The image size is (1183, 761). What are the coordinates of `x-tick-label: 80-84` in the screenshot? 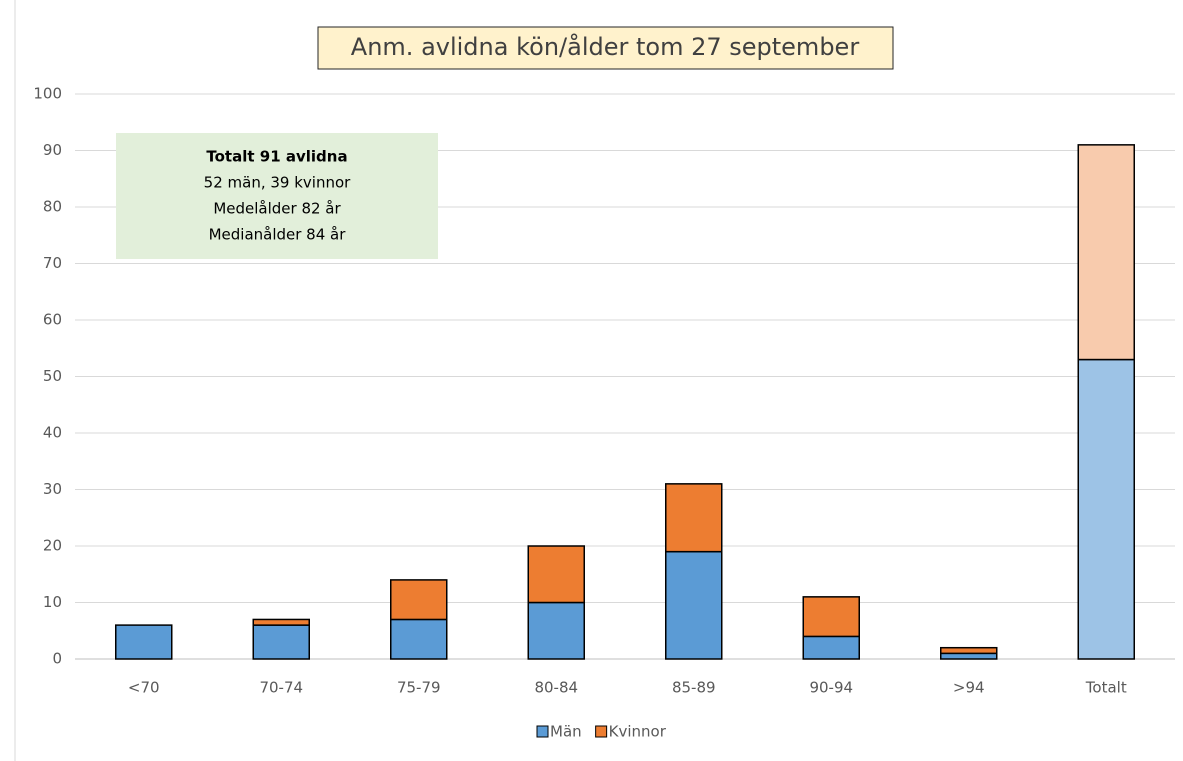 It's located at (556, 688).